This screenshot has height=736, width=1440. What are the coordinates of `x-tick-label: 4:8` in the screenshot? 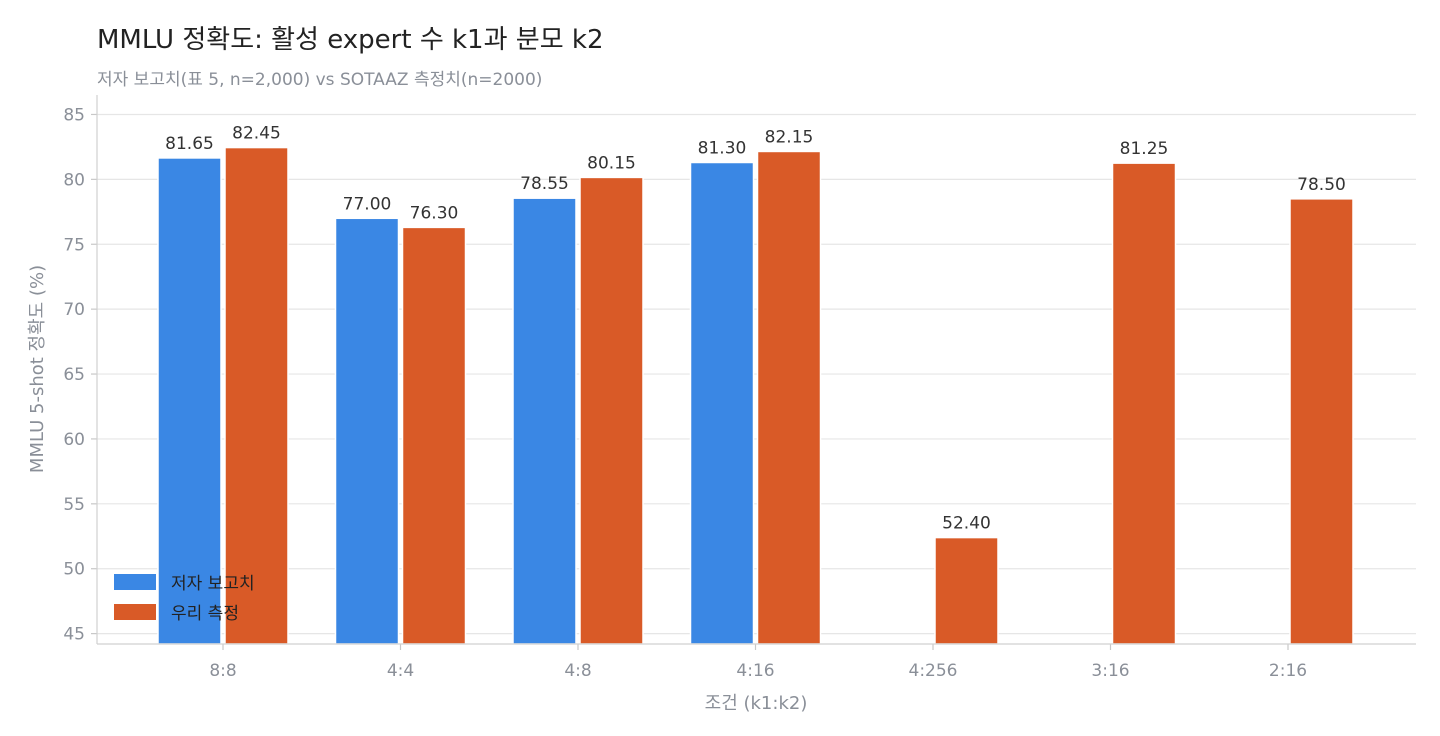 It's located at (577, 671).